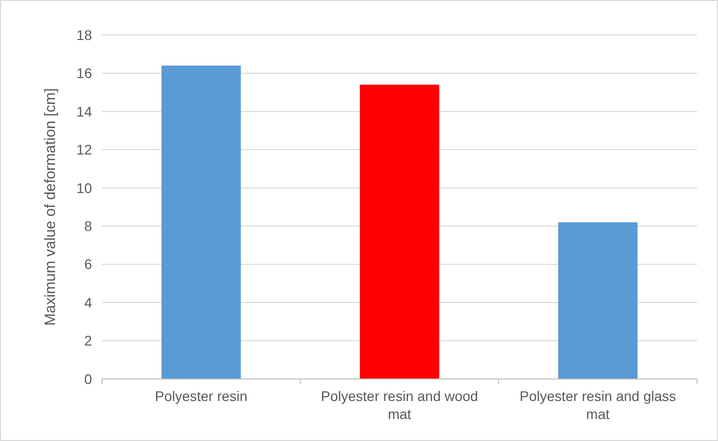  I want to click on y-tick-label: 14, so click(84, 111).